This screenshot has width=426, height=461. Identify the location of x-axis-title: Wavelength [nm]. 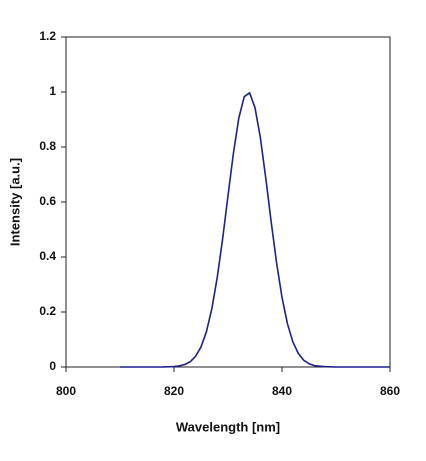
(228, 426).